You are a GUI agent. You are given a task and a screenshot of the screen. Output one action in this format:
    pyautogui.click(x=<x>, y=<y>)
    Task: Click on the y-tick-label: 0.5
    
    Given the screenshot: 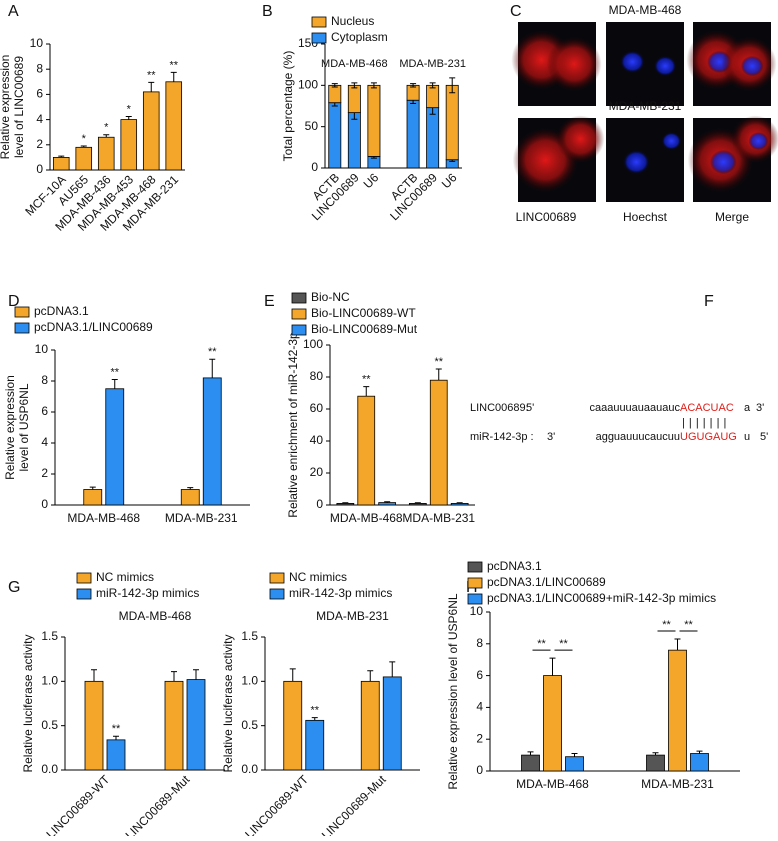 What is the action you would take?
    pyautogui.click(x=49, y=725)
    